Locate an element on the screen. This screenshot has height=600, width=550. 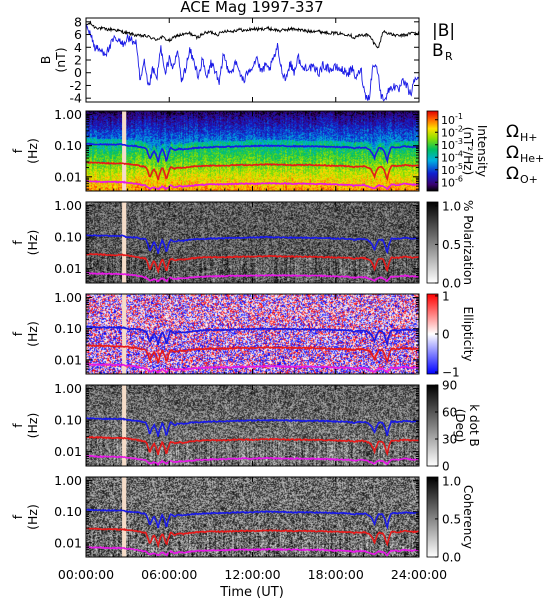
colorbar-tick-label: 30 is located at coordinates (449, 440).